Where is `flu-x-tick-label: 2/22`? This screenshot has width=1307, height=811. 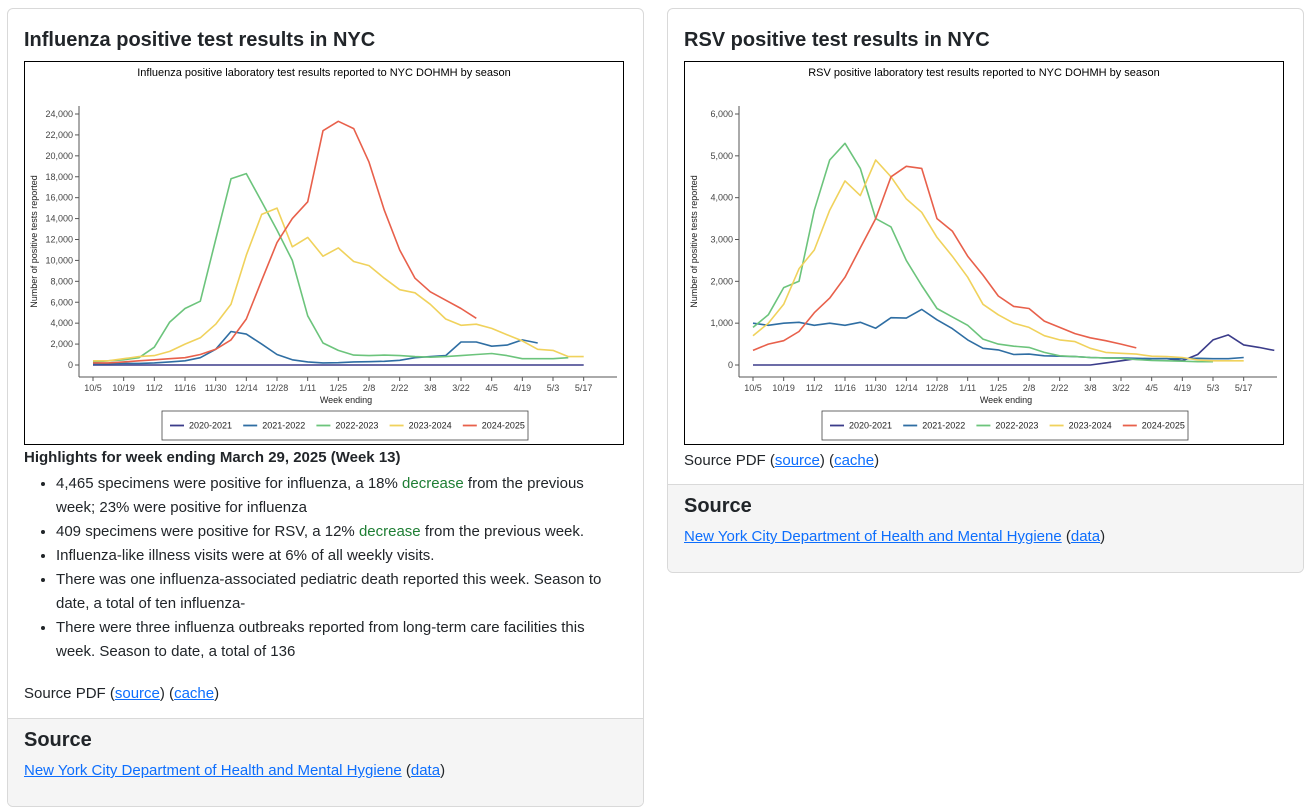
flu-x-tick-label: 2/22 is located at coordinates (400, 388).